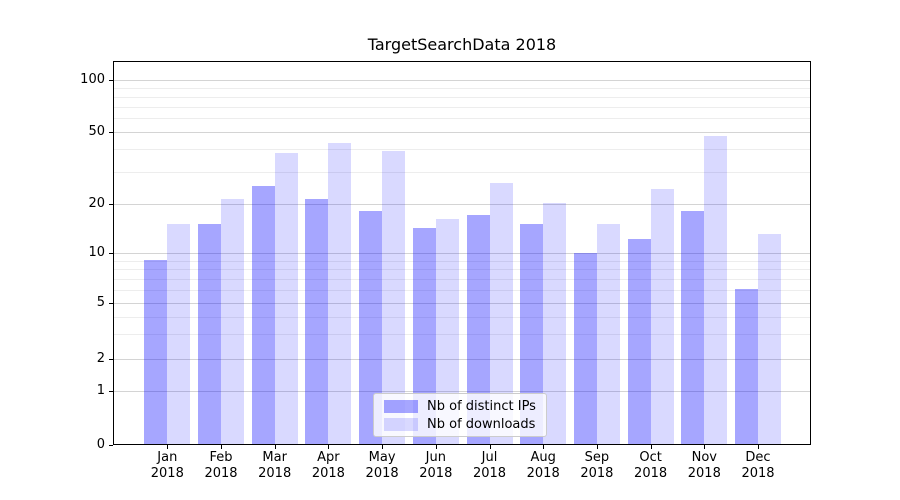 The image size is (900, 500). Describe the element at coordinates (585, 348) in the screenshot. I see `bar-distinct-ips-sep` at that location.